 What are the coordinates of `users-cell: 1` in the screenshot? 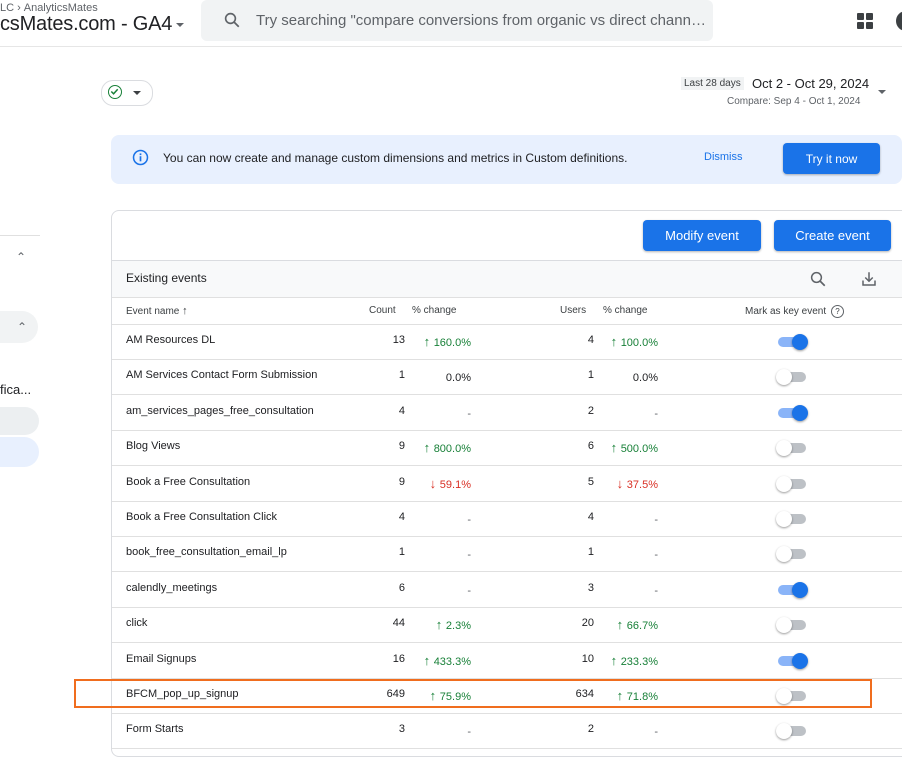 It's located at (590, 552).